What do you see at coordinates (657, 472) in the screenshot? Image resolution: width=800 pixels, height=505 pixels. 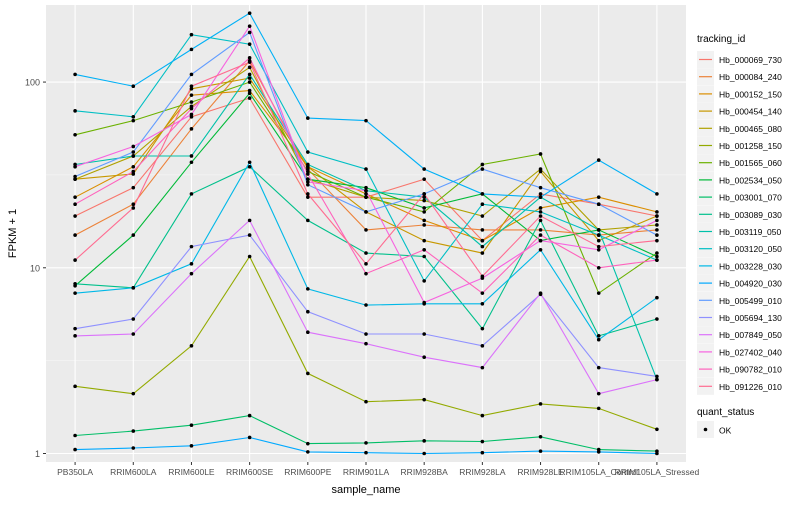 I see `x-tick-label: RRIM105LA_Stressed` at bounding box center [657, 472].